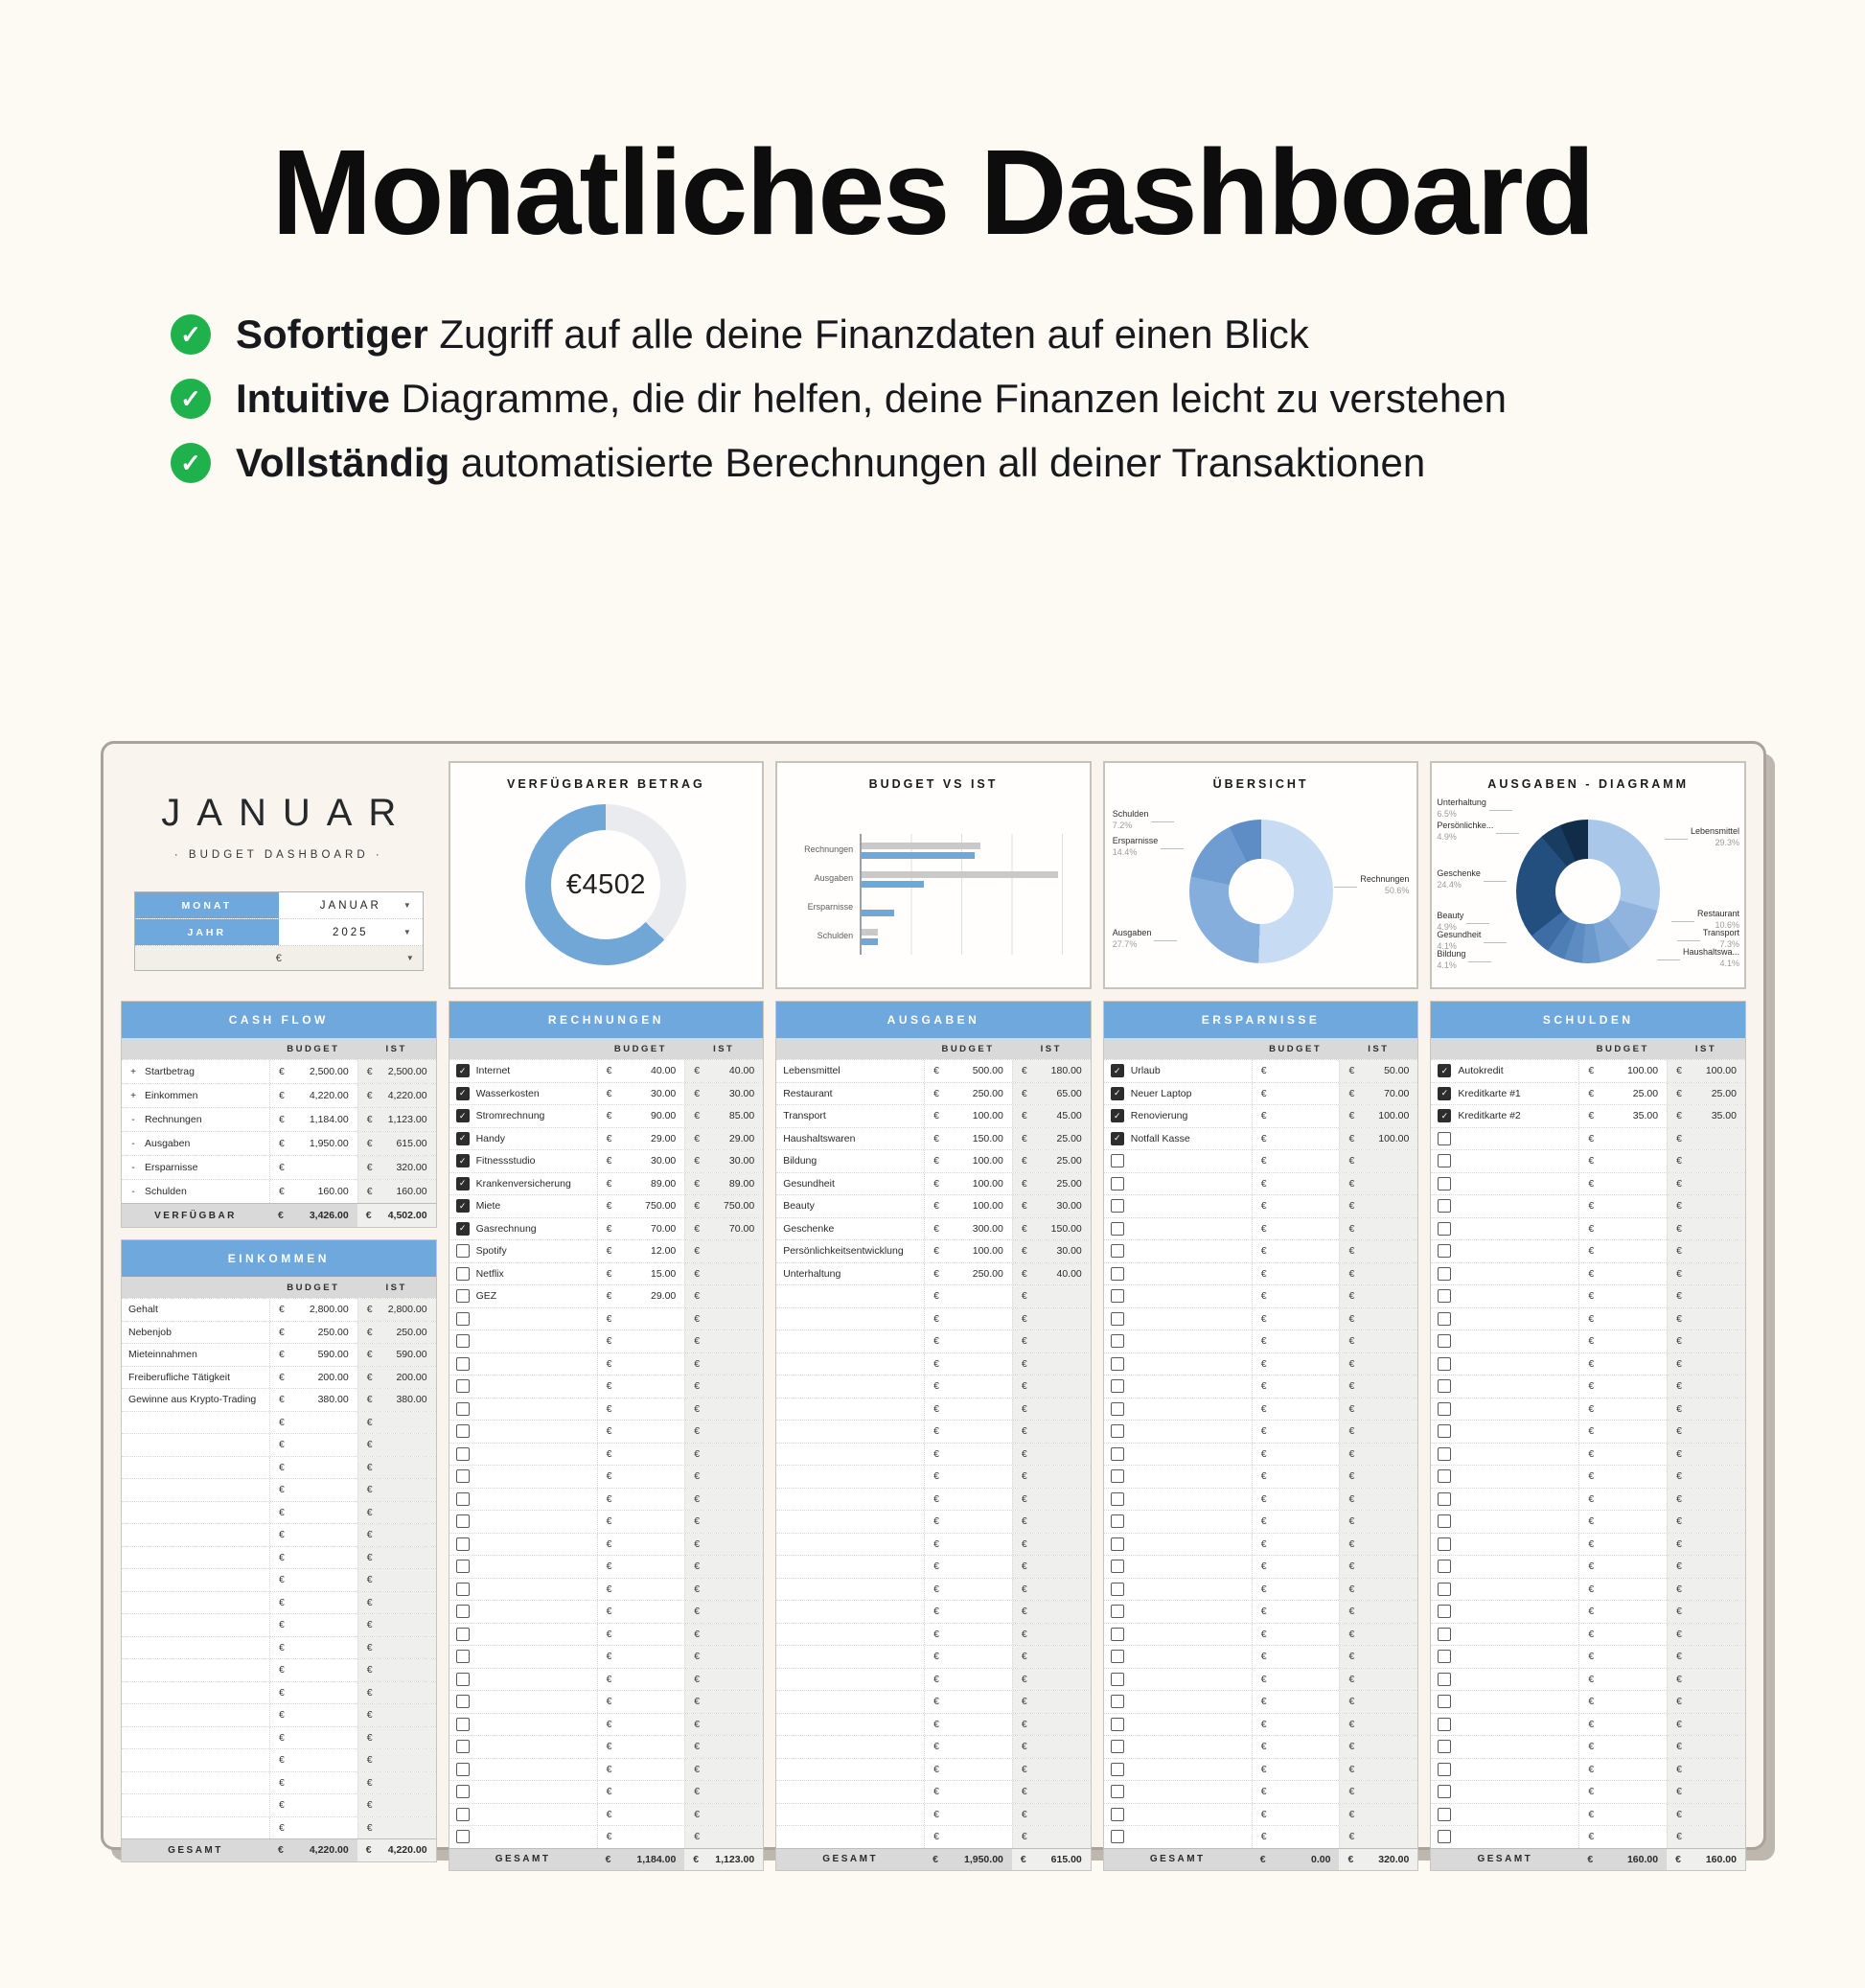 Image resolution: width=1865 pixels, height=1988 pixels. Describe the element at coordinates (724, 1228) in the screenshot. I see `ist-cell: €70.00` at that location.